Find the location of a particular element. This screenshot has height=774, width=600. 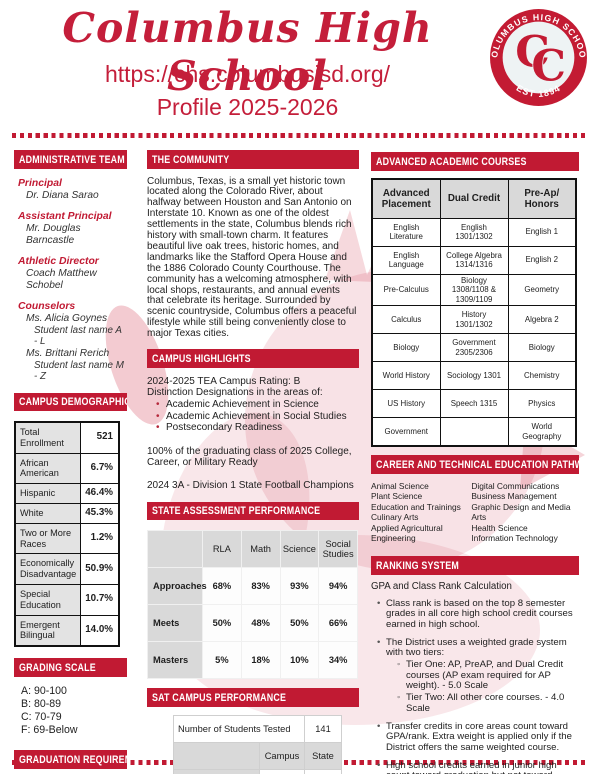

list-item: Academic Achievement in Social Studies is located at coordinates (257, 417).